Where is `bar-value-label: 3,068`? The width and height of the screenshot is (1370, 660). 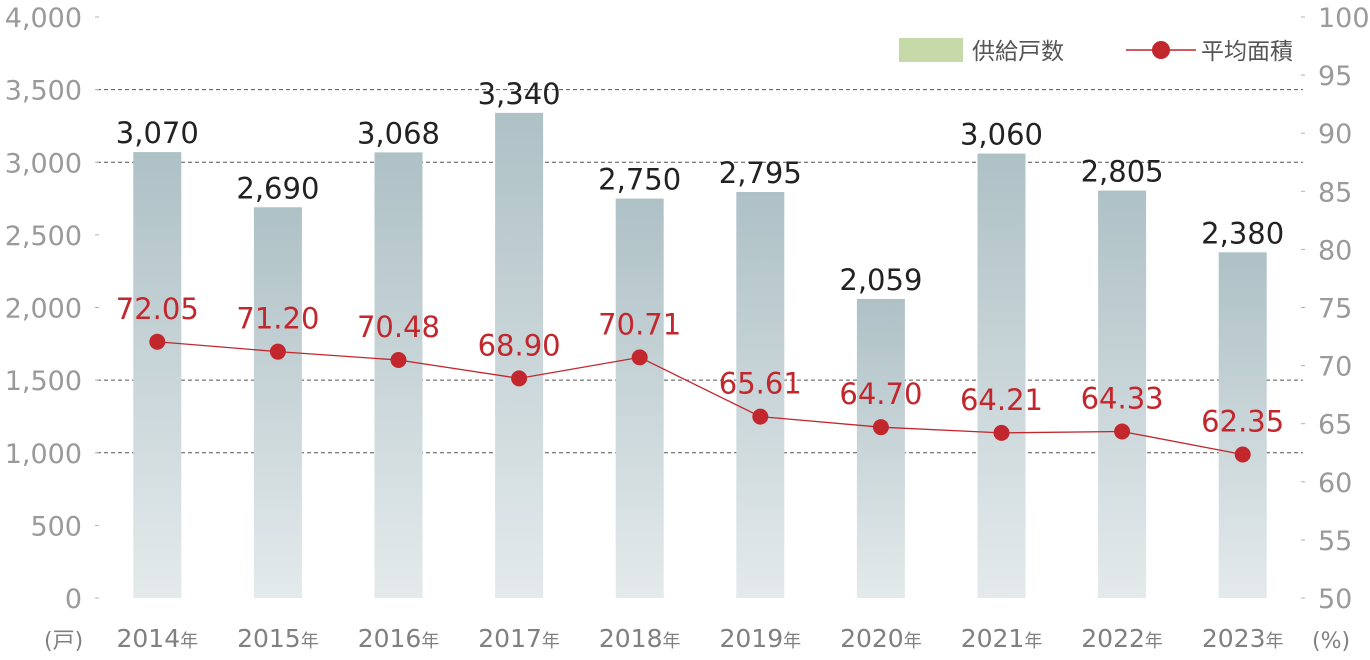 bar-value-label: 3,068 is located at coordinates (398, 133).